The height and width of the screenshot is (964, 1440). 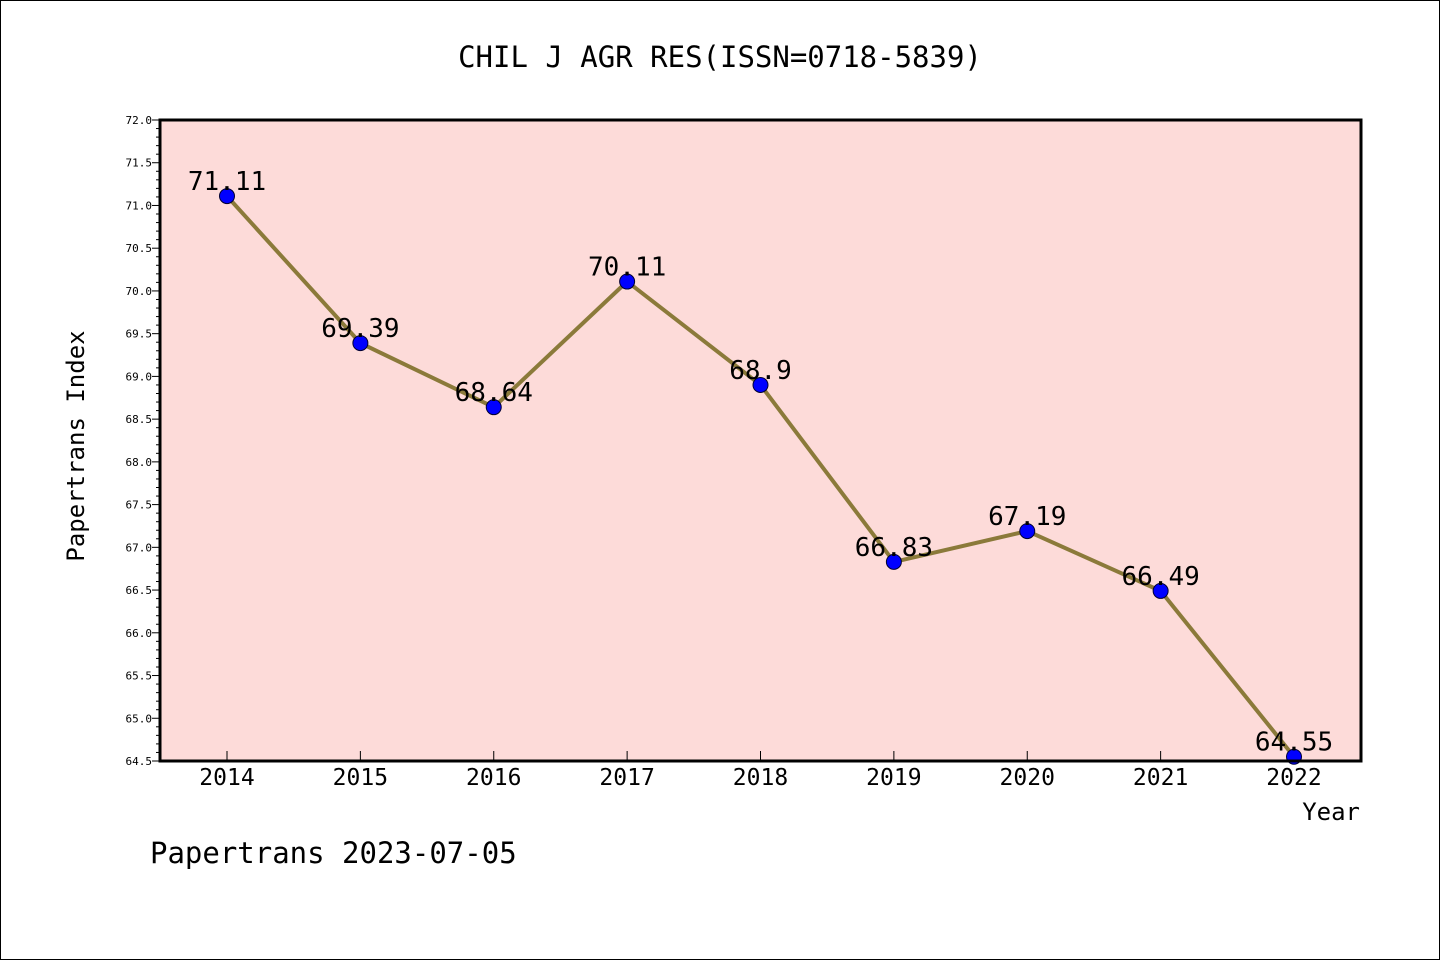 I want to click on x-tick-label: 2021, so click(x=1160, y=778).